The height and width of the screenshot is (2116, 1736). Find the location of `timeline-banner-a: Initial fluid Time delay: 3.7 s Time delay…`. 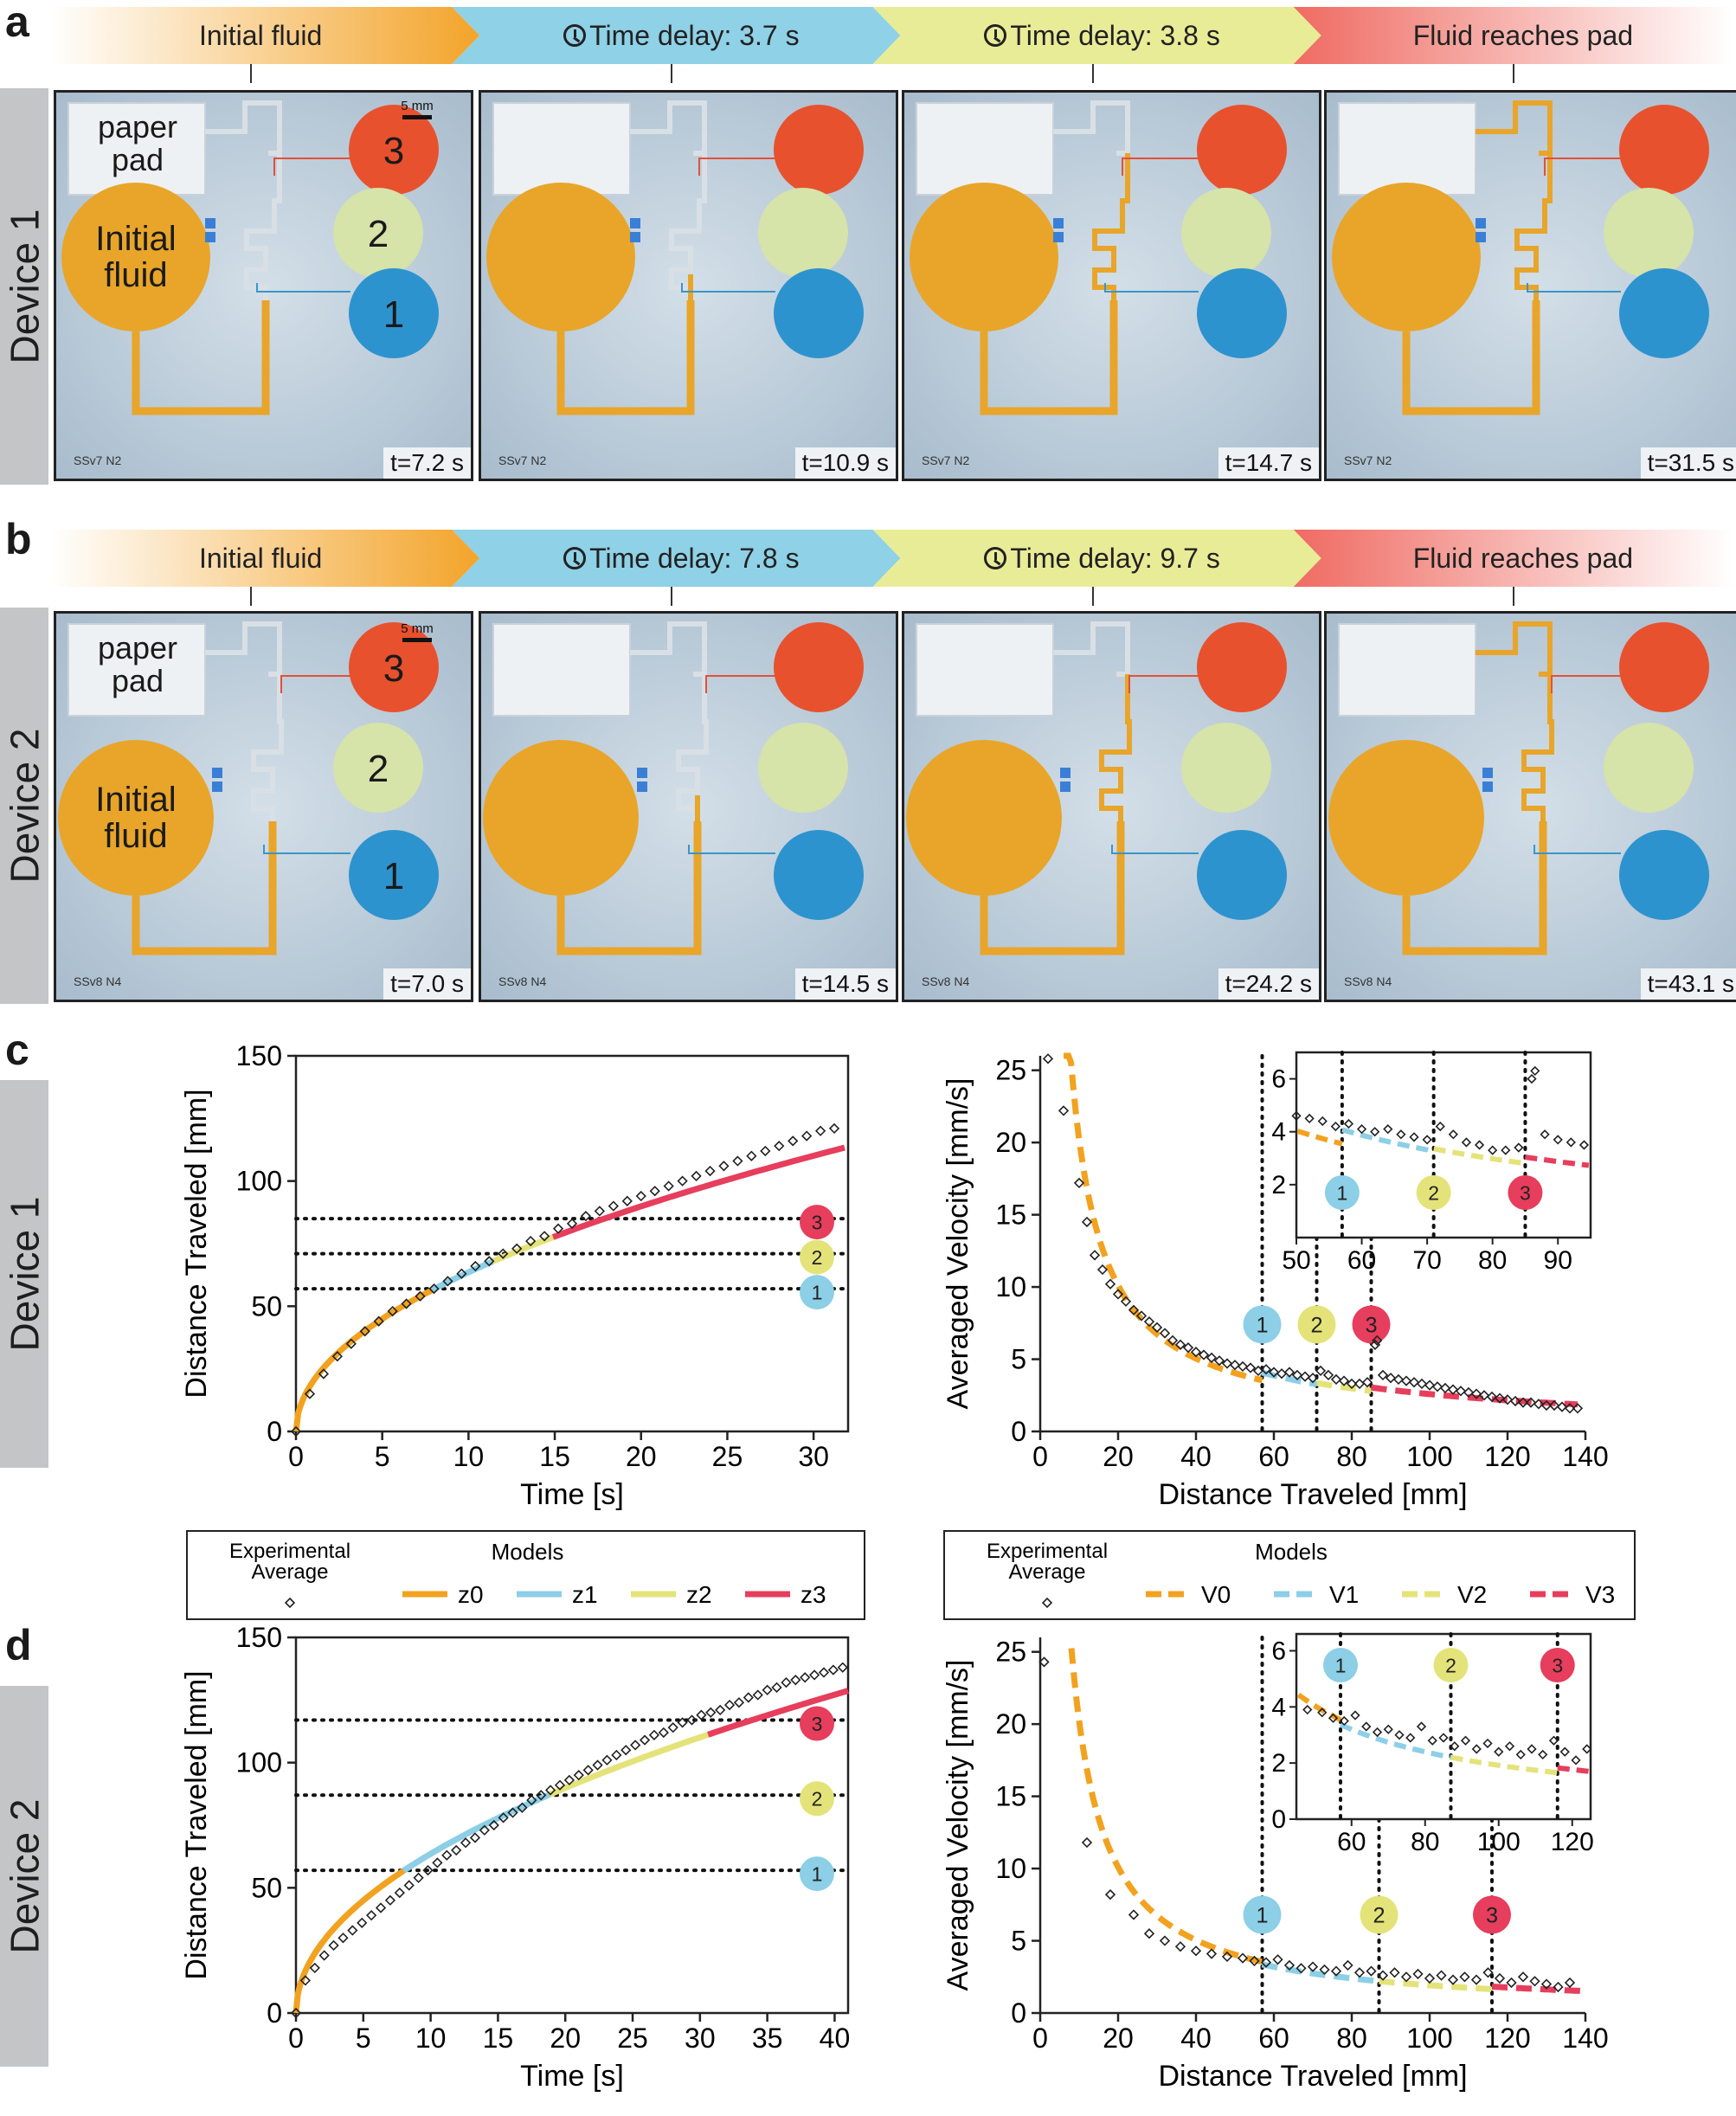

timeline-banner-a: Initial fluid Time delay: 3.7 s Time delay… is located at coordinates (892, 45).